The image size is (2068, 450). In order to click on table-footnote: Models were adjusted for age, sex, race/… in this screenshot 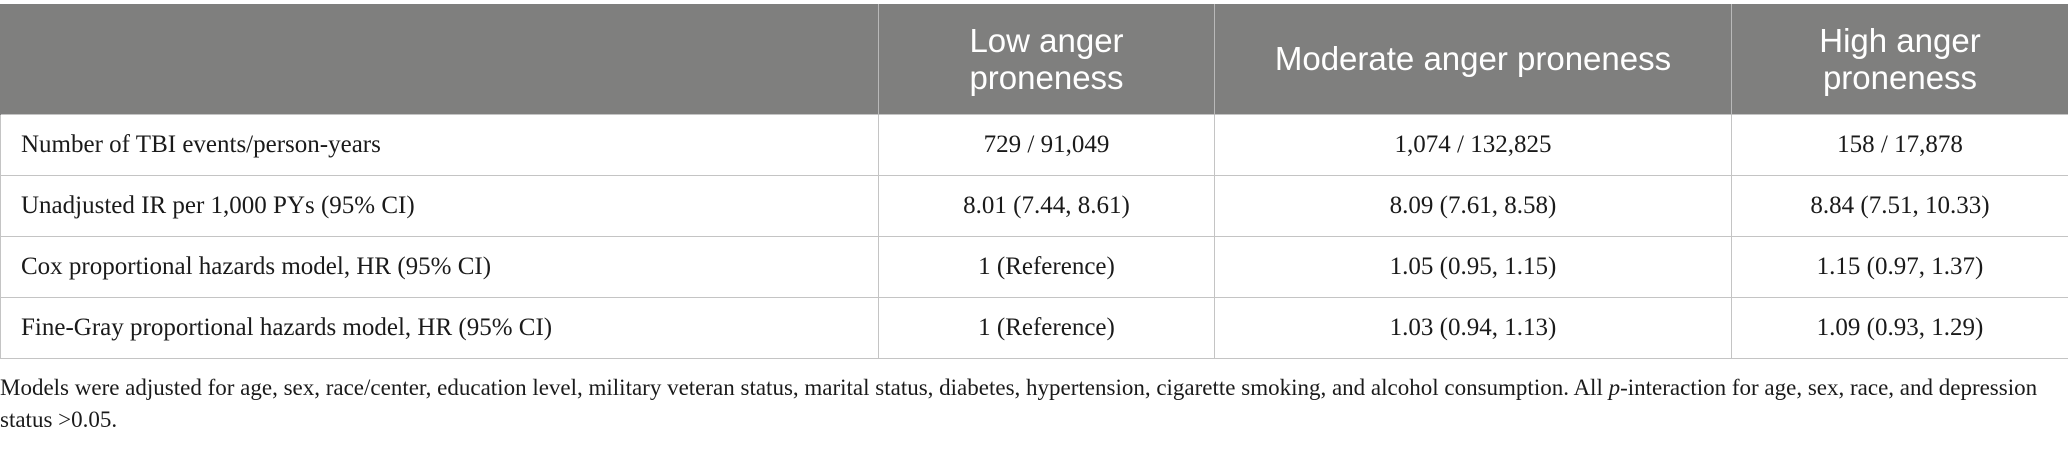, I will do `click(1030, 404)`.